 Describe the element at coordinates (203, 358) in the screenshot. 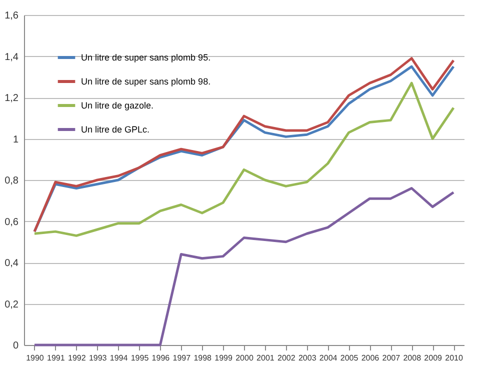

I see `x-tick-label: 1998` at that location.